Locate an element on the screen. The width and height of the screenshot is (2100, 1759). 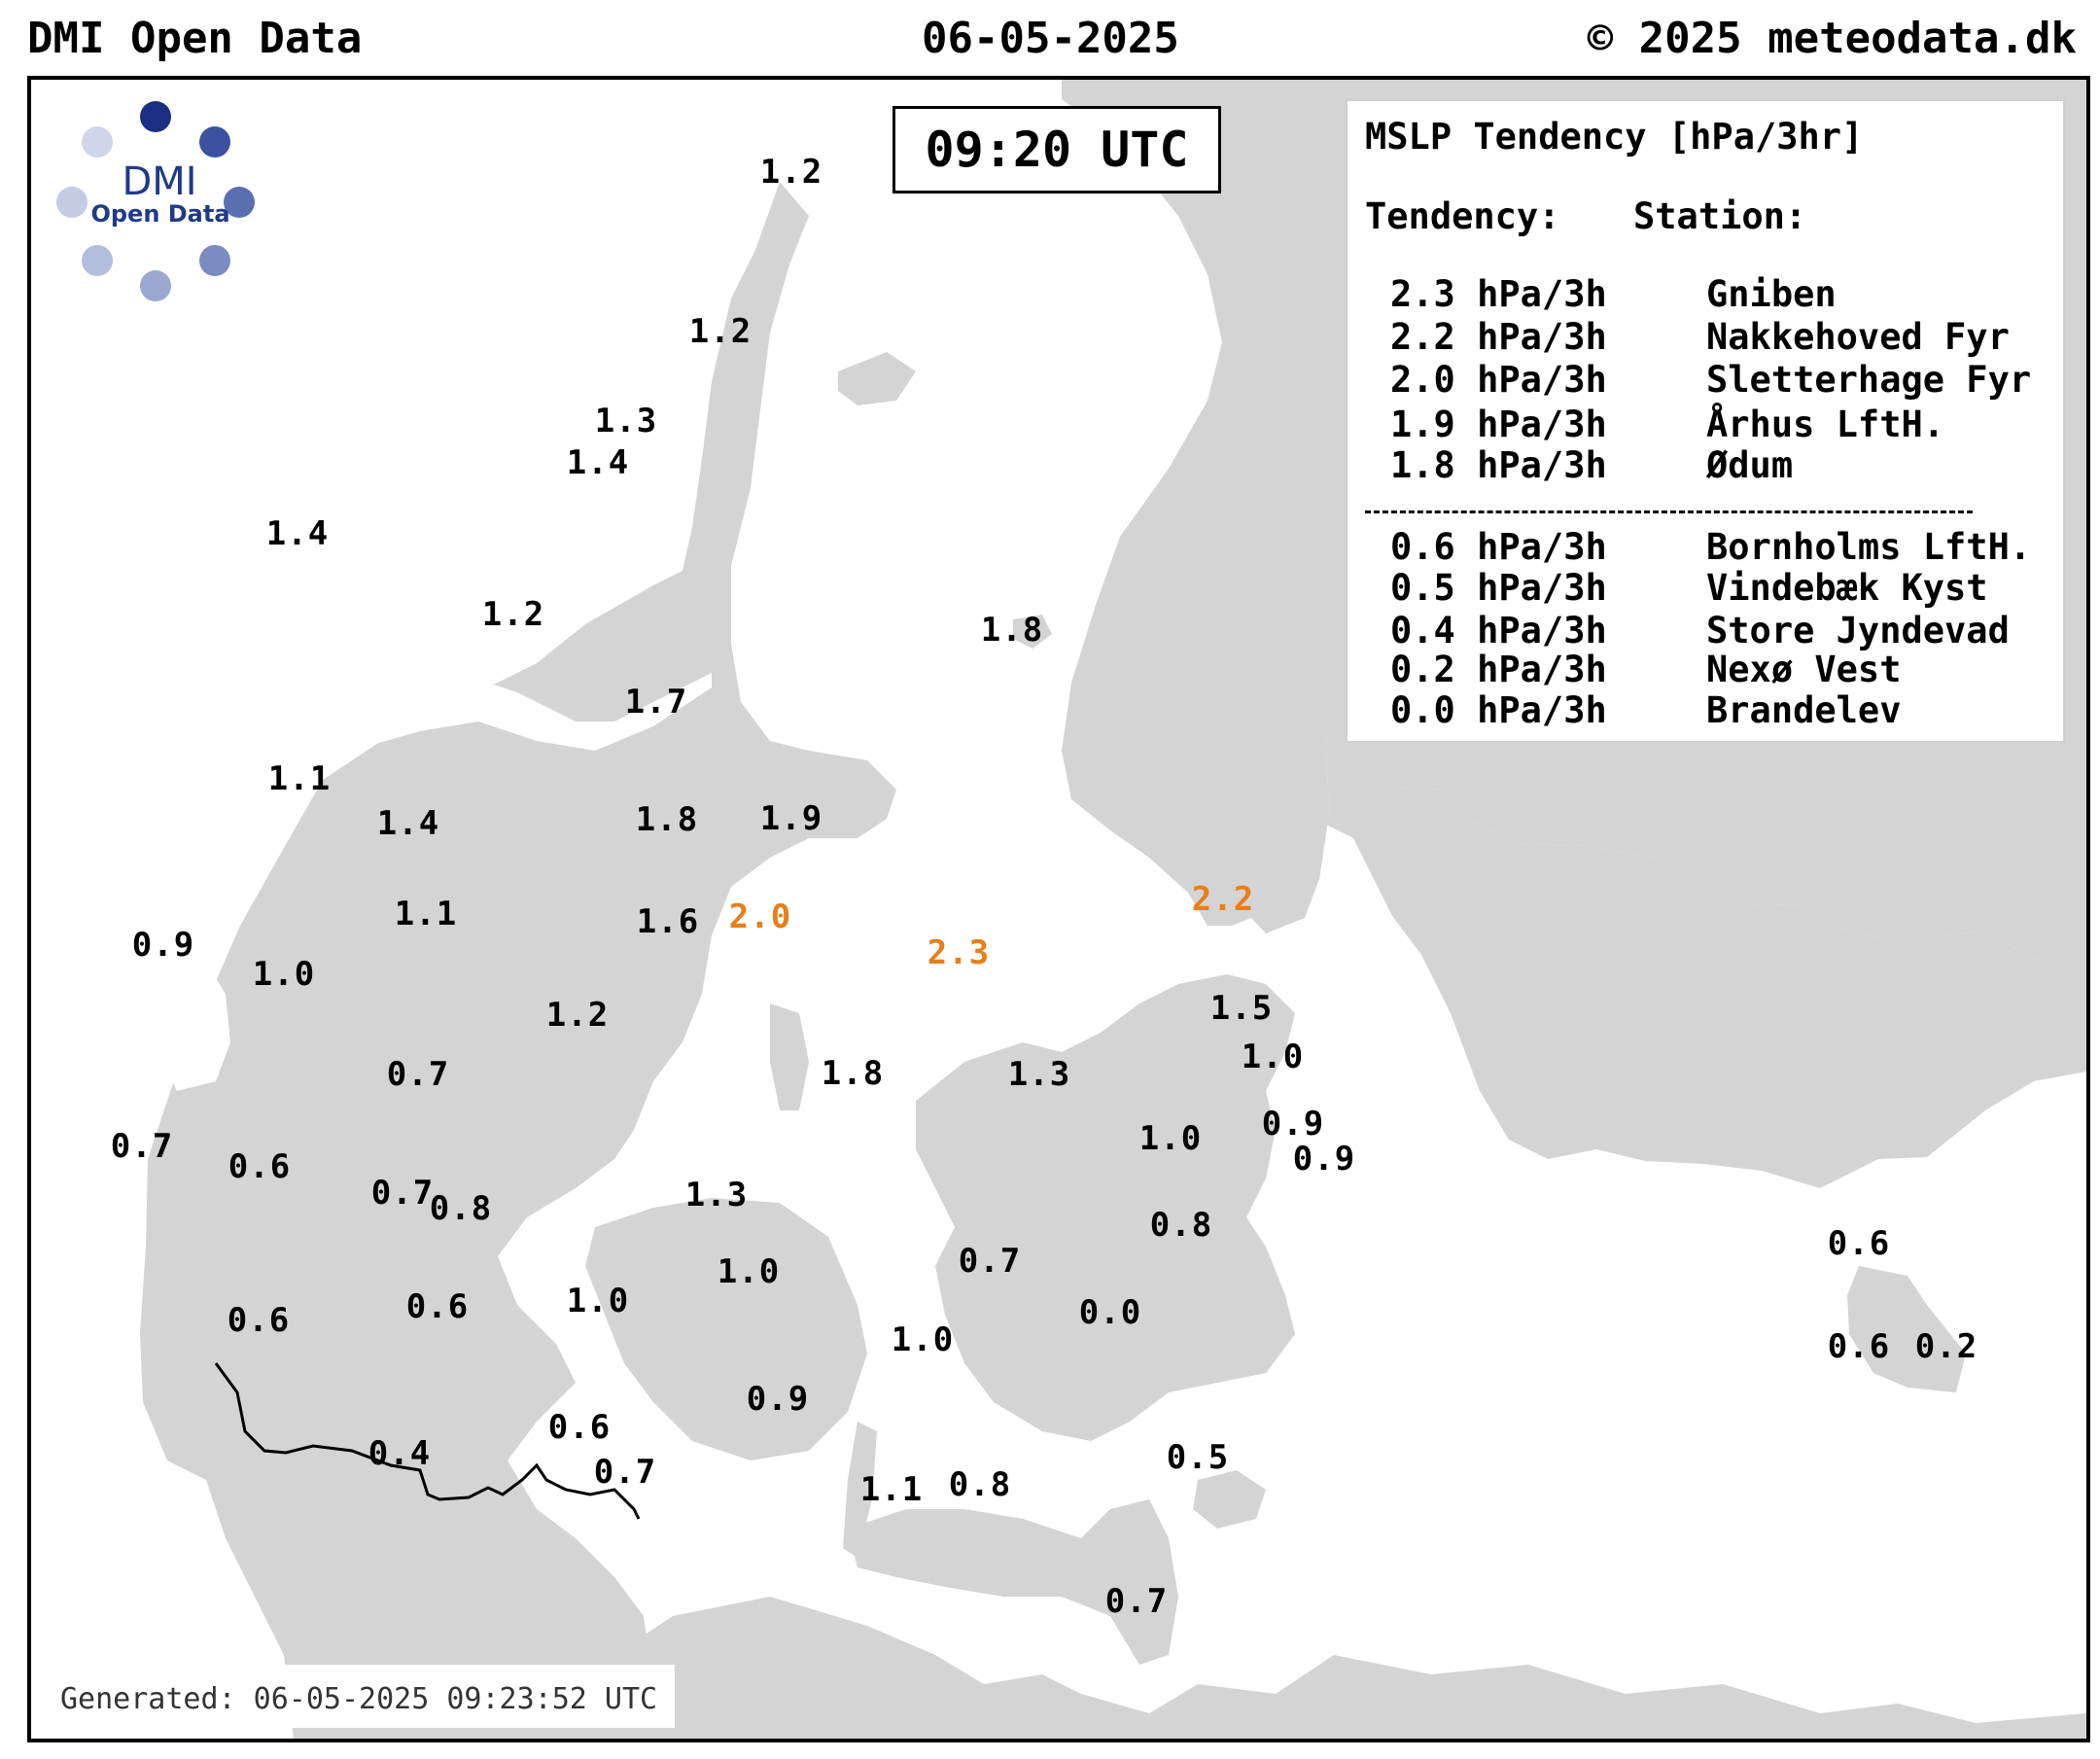
langeland-landmass is located at coordinates (860, 1490).